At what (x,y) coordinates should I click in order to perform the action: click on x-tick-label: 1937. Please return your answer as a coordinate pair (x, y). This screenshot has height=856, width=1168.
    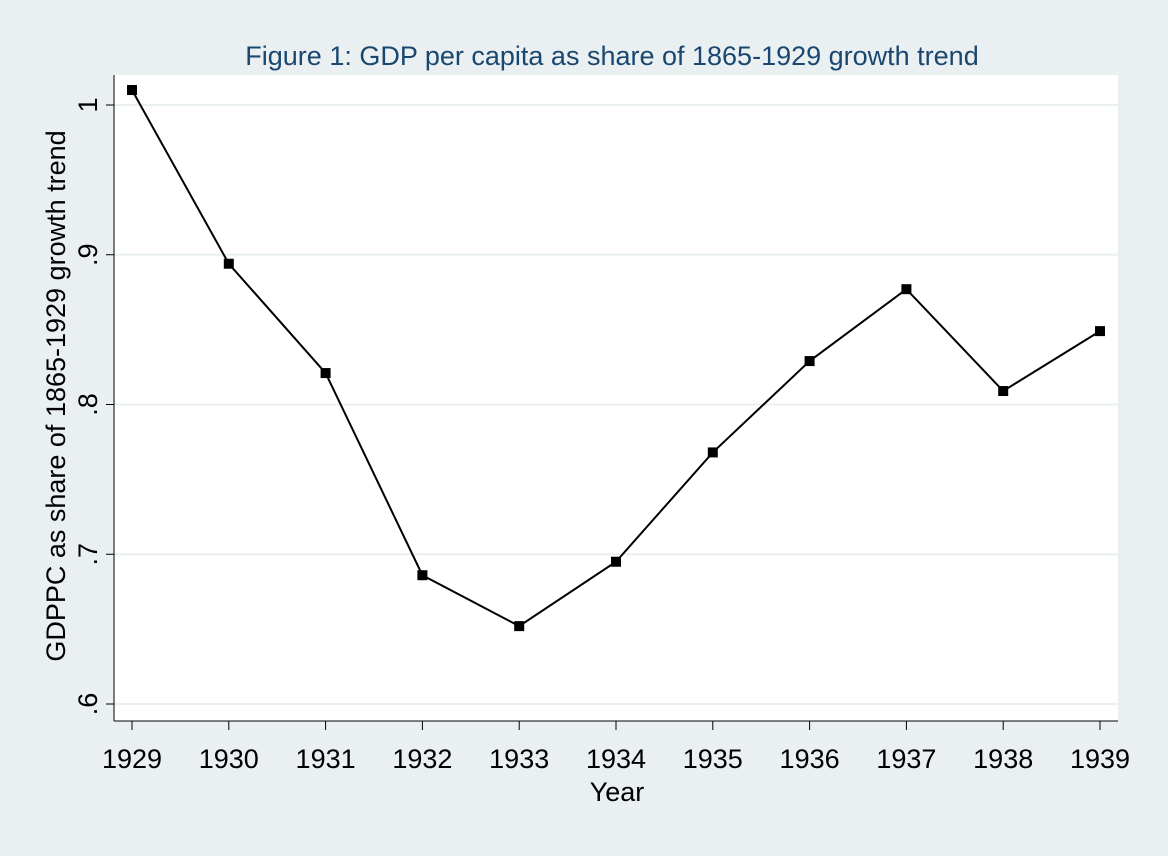
    Looking at the image, I should click on (906, 759).